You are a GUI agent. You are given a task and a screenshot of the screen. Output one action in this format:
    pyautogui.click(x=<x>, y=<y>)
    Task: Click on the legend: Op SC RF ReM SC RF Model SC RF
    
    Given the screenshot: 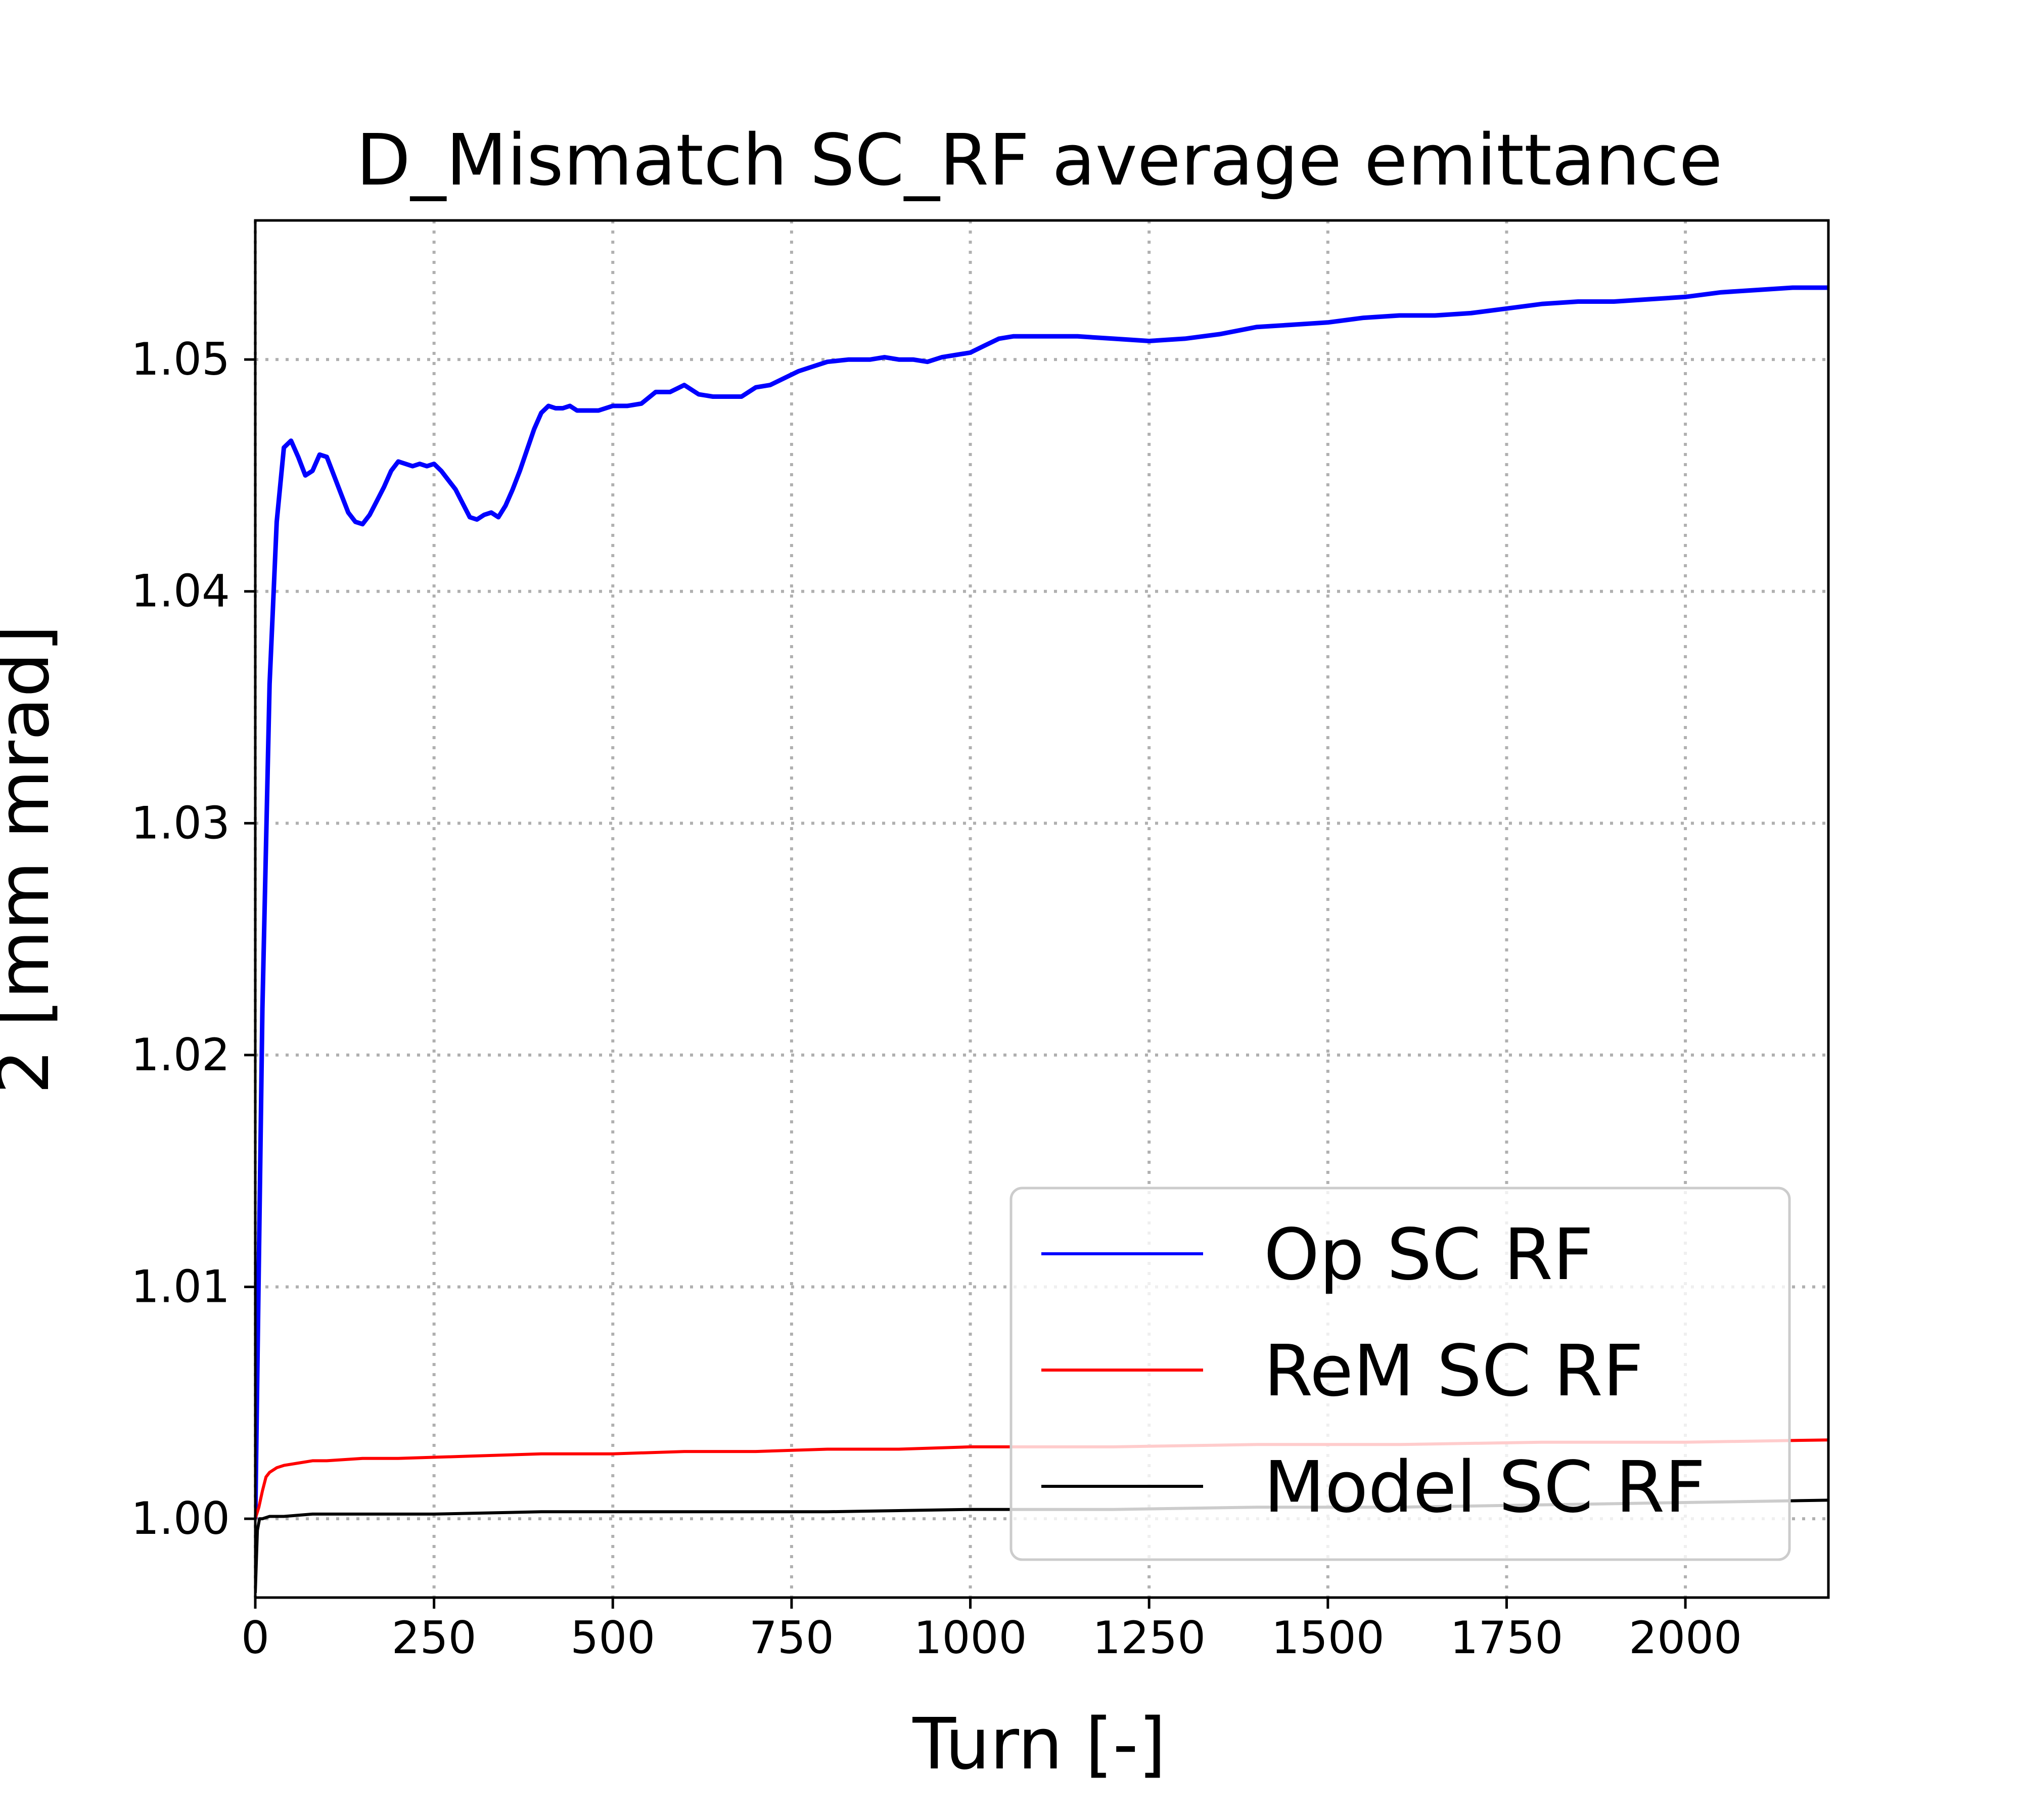 What is the action you would take?
    pyautogui.click(x=1400, y=1374)
    